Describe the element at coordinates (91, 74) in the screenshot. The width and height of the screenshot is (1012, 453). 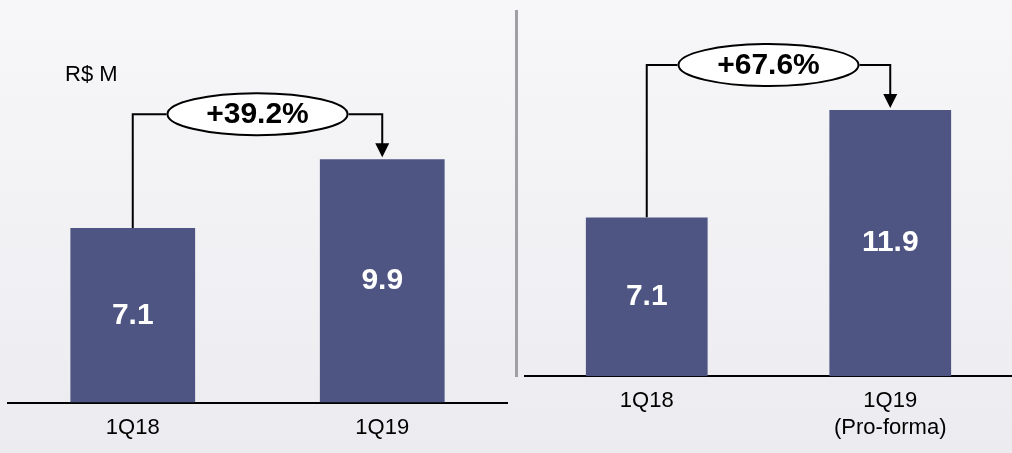
I see `y-axis-title: R$ M` at that location.